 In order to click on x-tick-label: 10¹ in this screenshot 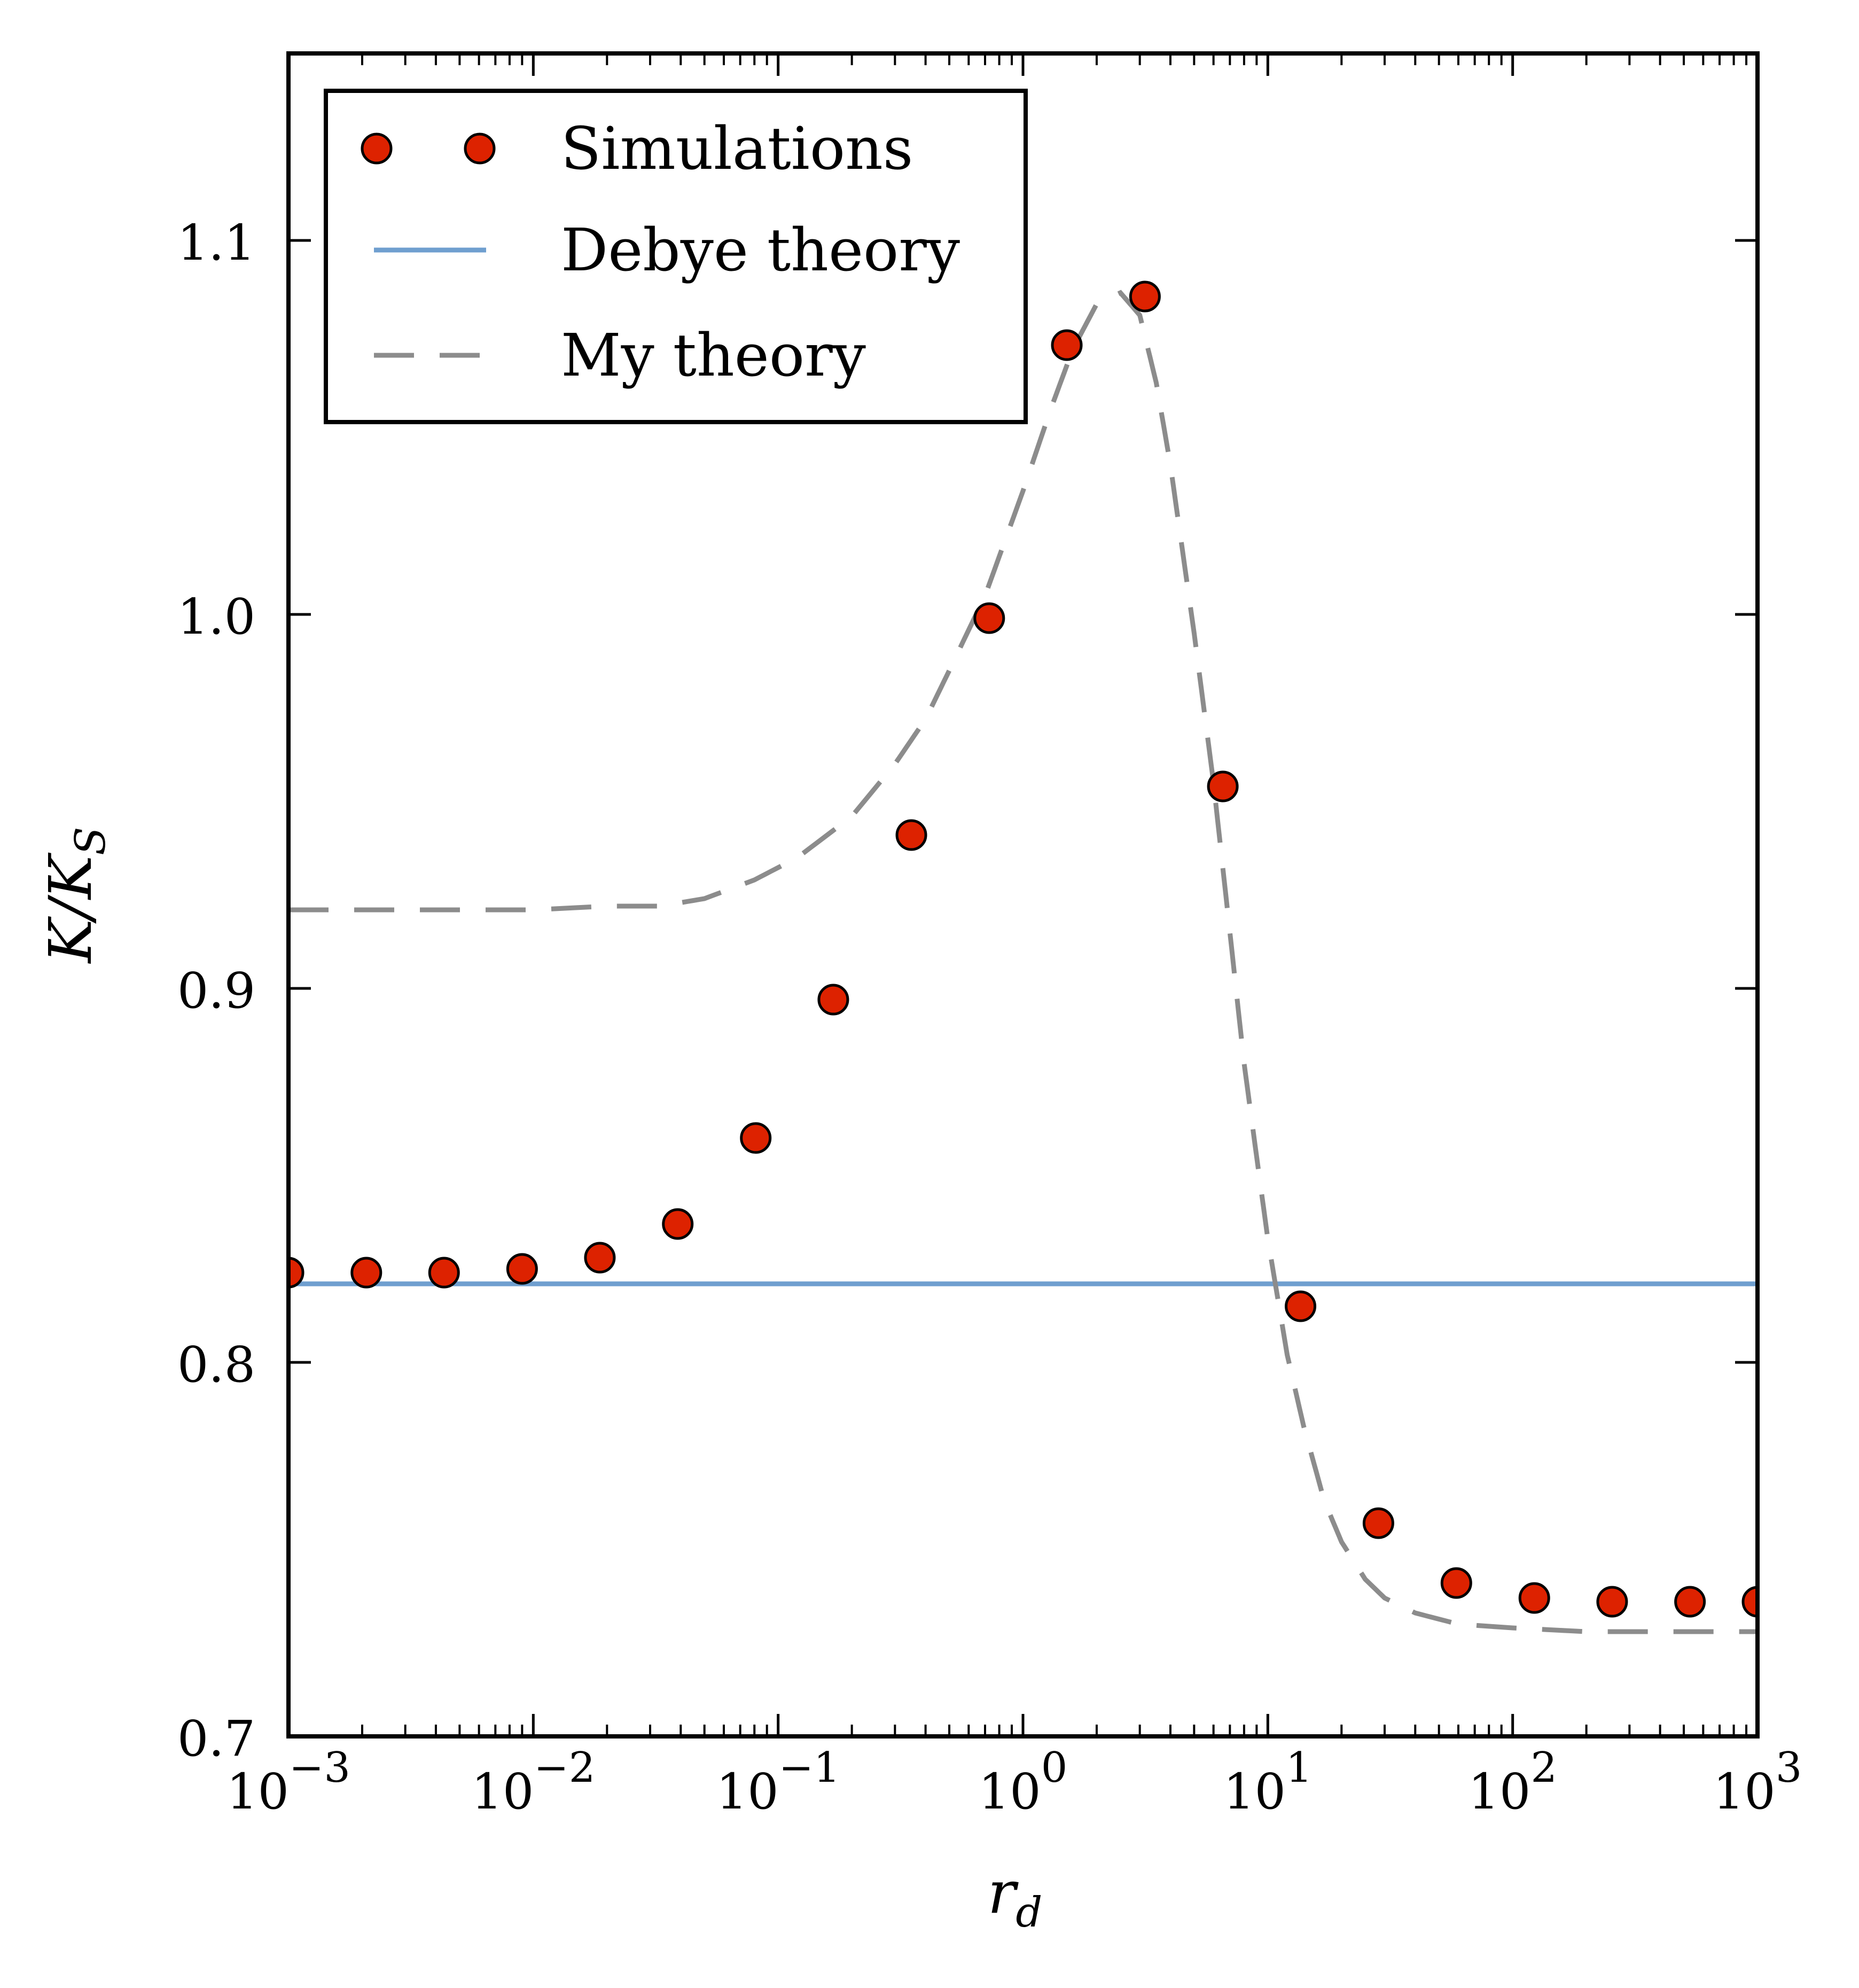, I will do `click(1268, 1782)`.